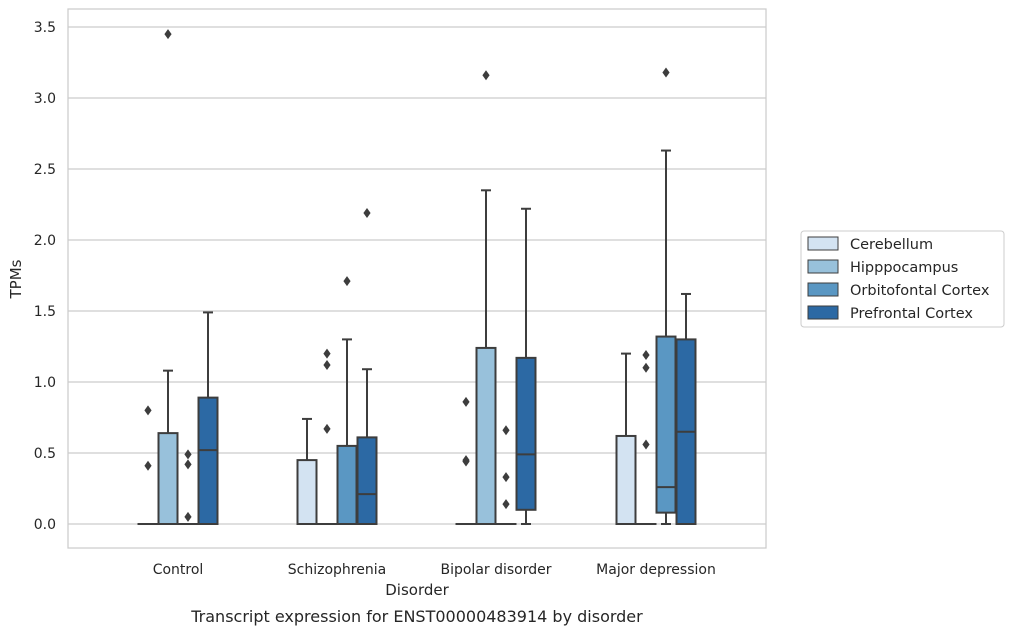 The image size is (1014, 634). I want to click on y-tick-label: 2.0, so click(45, 241).